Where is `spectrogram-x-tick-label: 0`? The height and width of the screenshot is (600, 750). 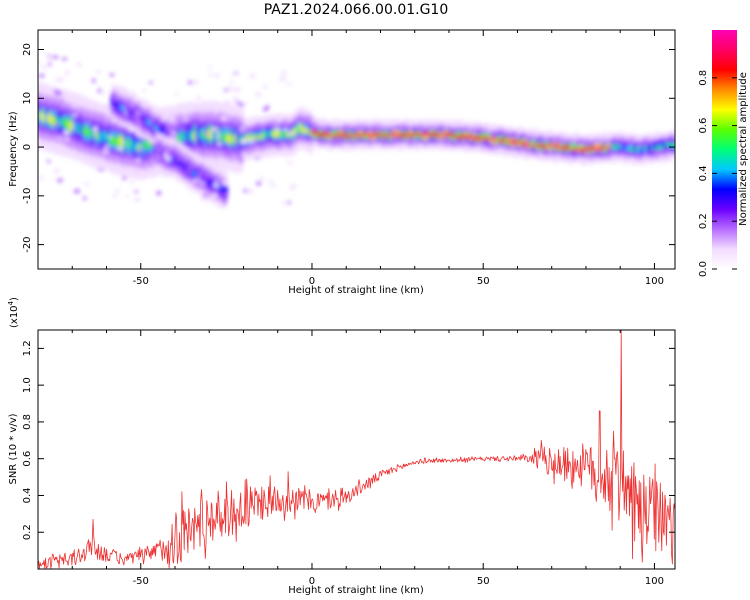
spectrogram-x-tick-label: 0 is located at coordinates (312, 281).